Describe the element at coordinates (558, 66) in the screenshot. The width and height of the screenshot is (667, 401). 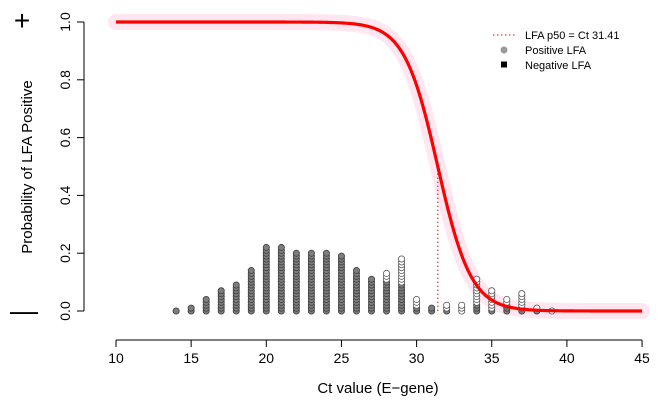
I see `legend-negative-label: Negative LFA` at that location.